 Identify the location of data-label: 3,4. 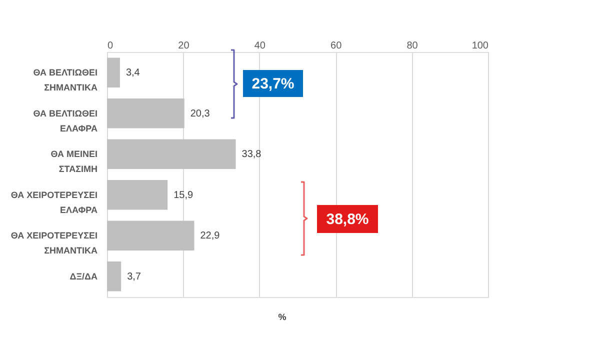
(133, 73).